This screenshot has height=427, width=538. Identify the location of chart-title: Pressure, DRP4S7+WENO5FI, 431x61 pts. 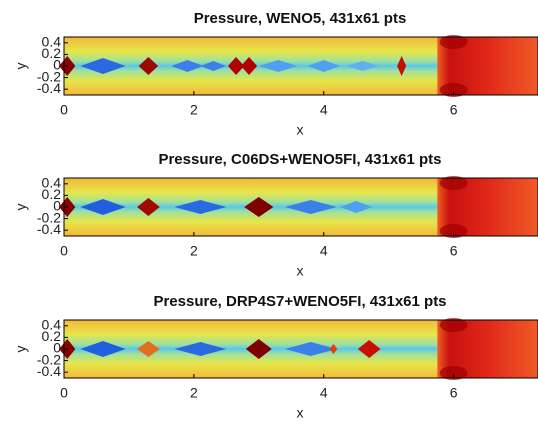
(299, 301).